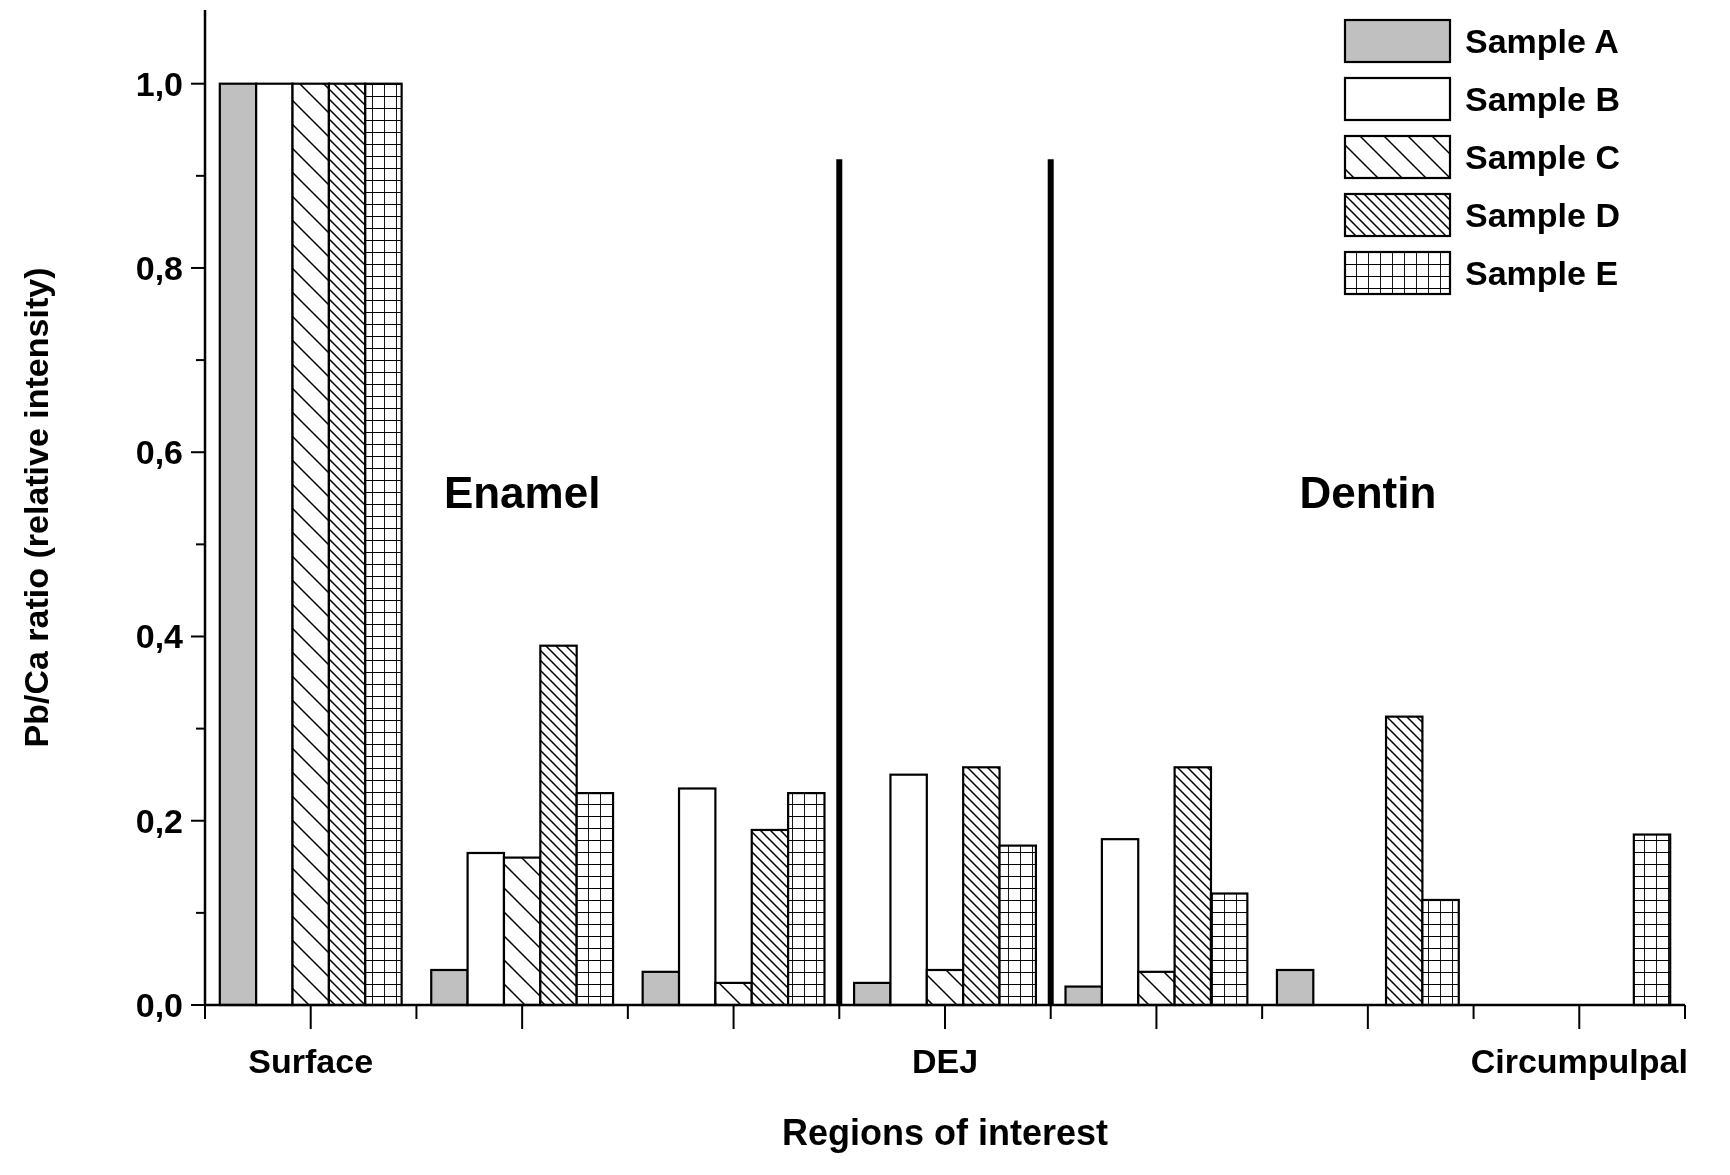 The height and width of the screenshot is (1175, 1730). What do you see at coordinates (159, 267) in the screenshot?
I see `y-tick-label: 0,8` at bounding box center [159, 267].